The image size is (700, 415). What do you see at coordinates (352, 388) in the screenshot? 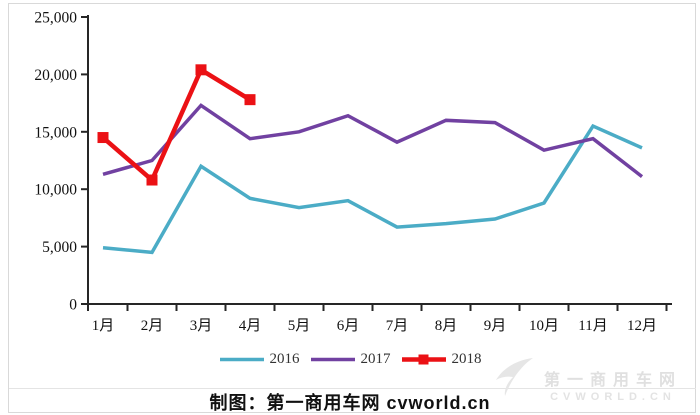
I see `divider-line` at bounding box center [352, 388].